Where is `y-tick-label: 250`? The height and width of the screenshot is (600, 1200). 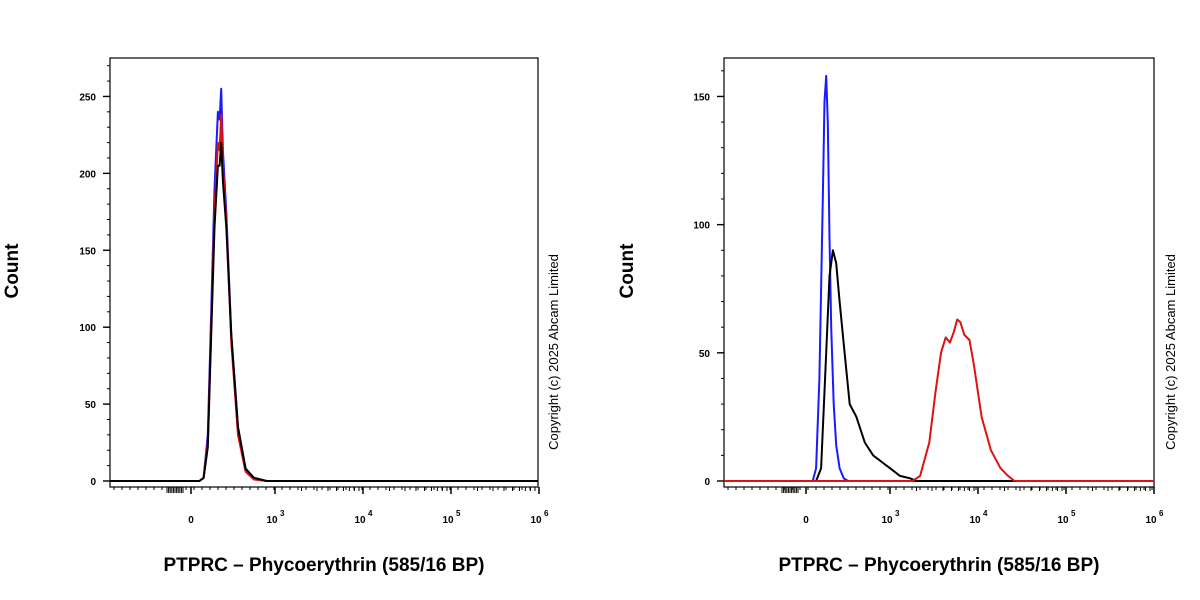 y-tick-label: 250 is located at coordinates (87, 97).